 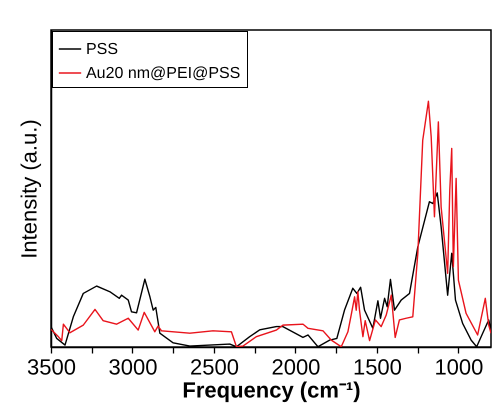 I want to click on y-axis-title: Intensity (a.u.), so click(x=29, y=189).